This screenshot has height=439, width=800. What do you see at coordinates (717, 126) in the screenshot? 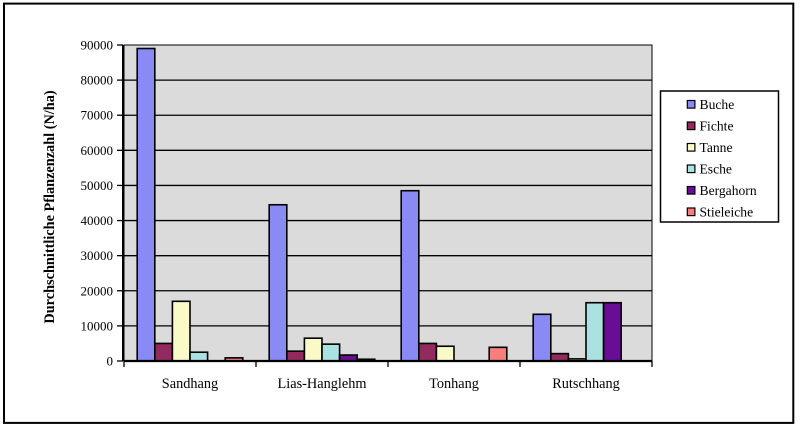
I see `svg-text: Fichte` at bounding box center [717, 126].